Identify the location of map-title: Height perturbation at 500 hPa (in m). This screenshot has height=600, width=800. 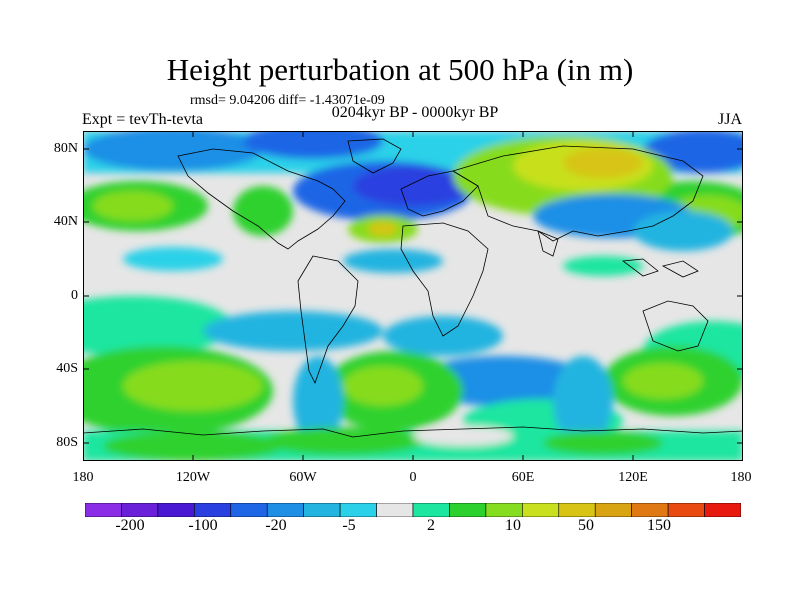
(400, 69).